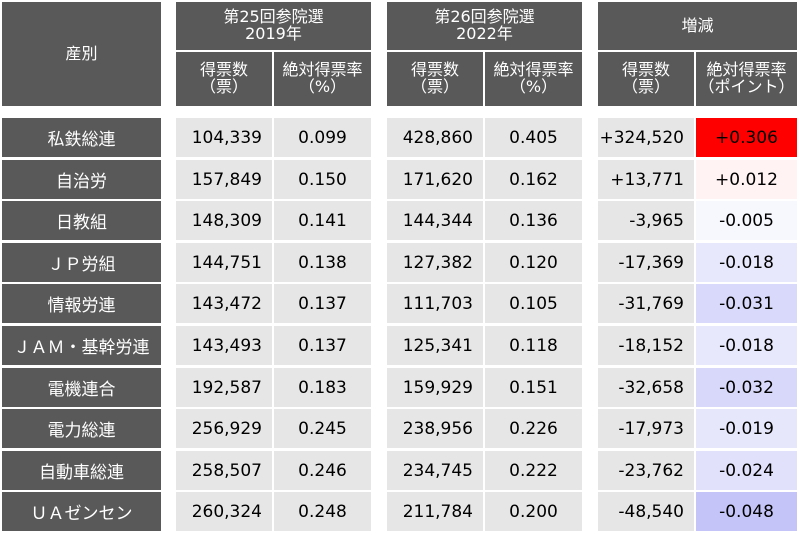  Describe the element at coordinates (224, 220) in the screenshot. I see `votes-2019-cell: 148,309` at that location.